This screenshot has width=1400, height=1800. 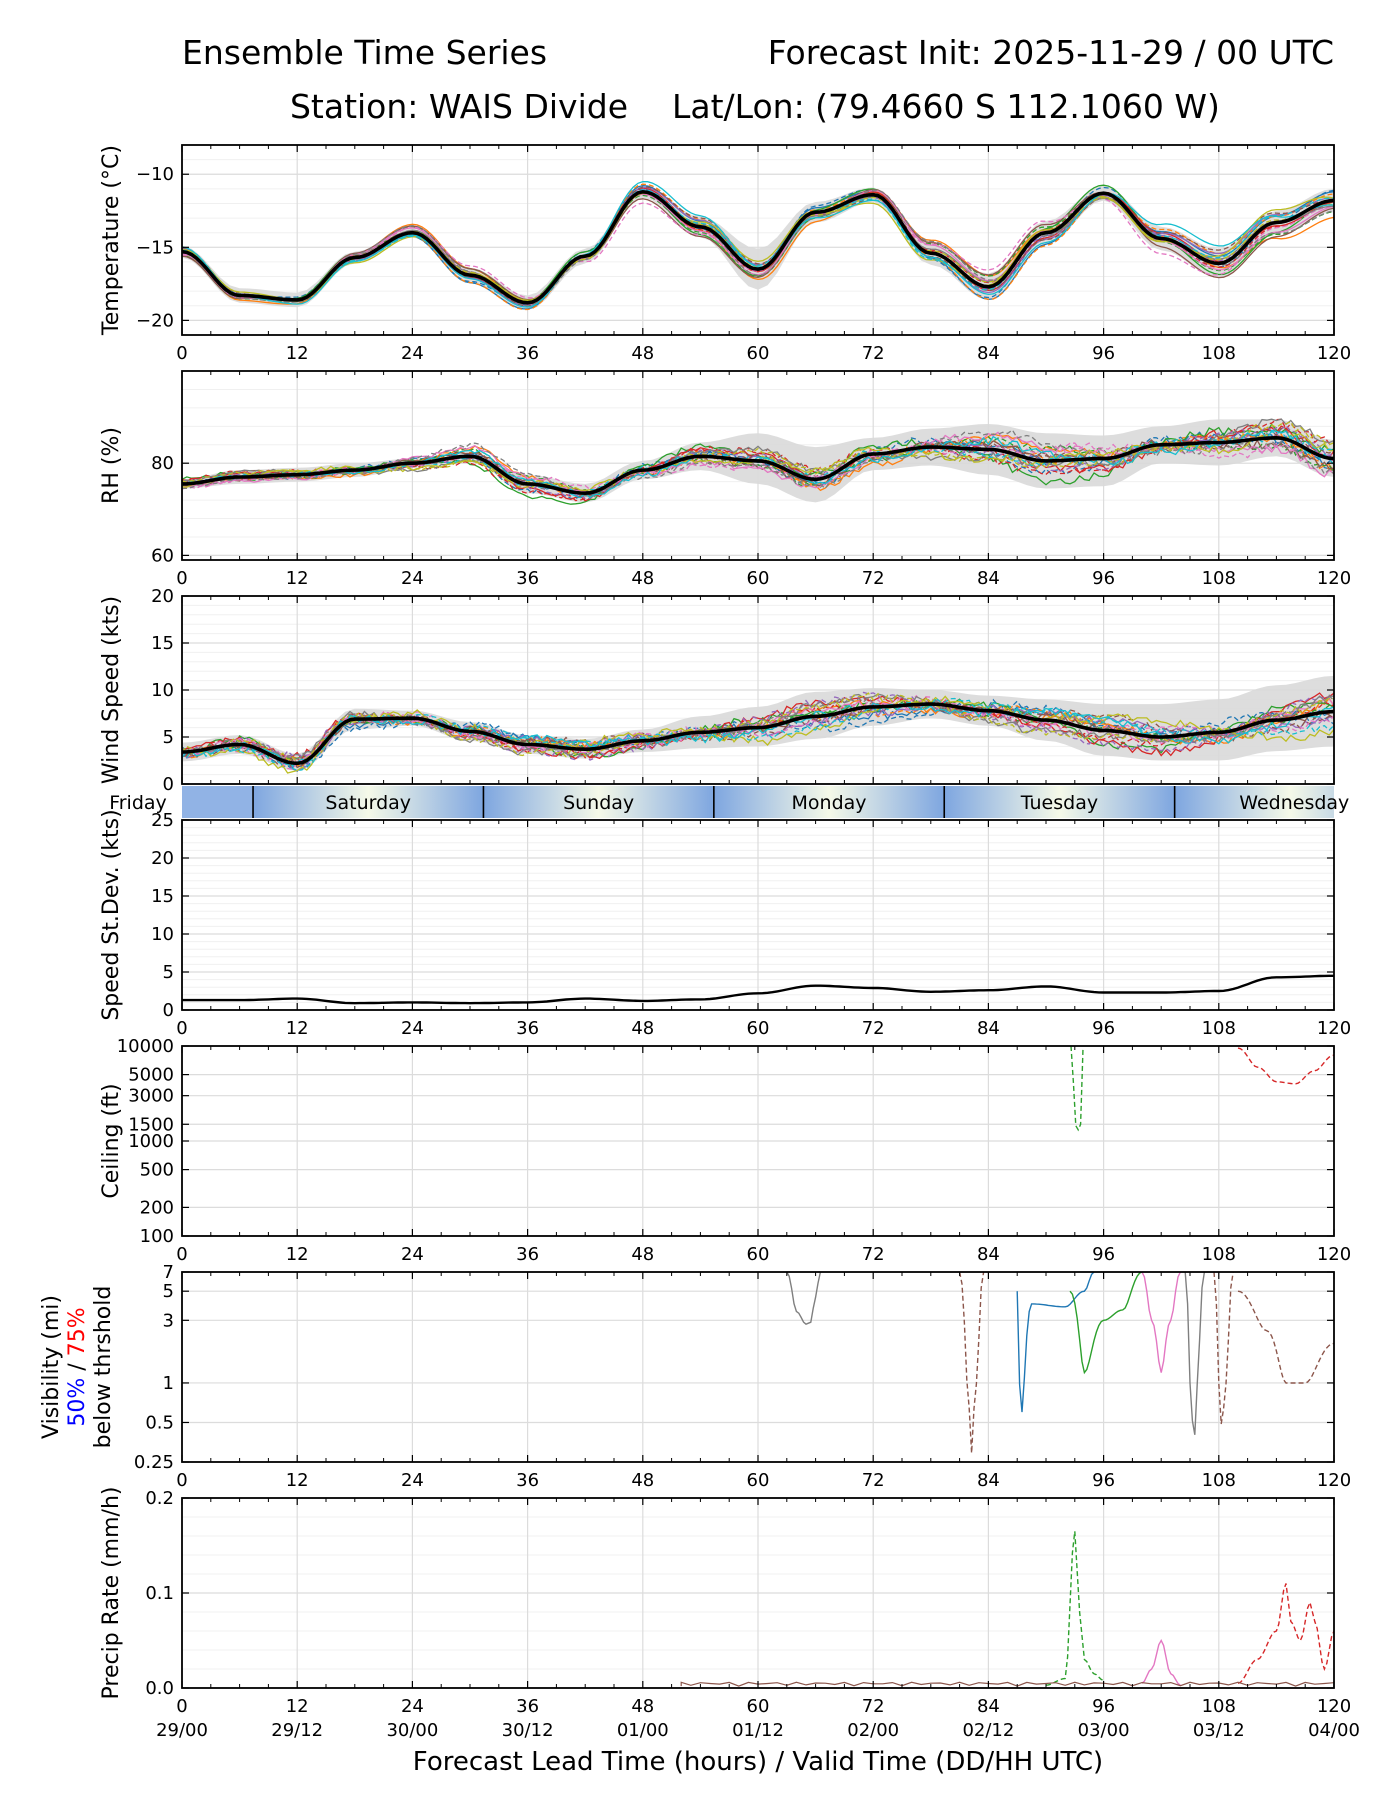 I want to click on y-axis-label: Ceiling (ft), so click(x=111, y=1140).